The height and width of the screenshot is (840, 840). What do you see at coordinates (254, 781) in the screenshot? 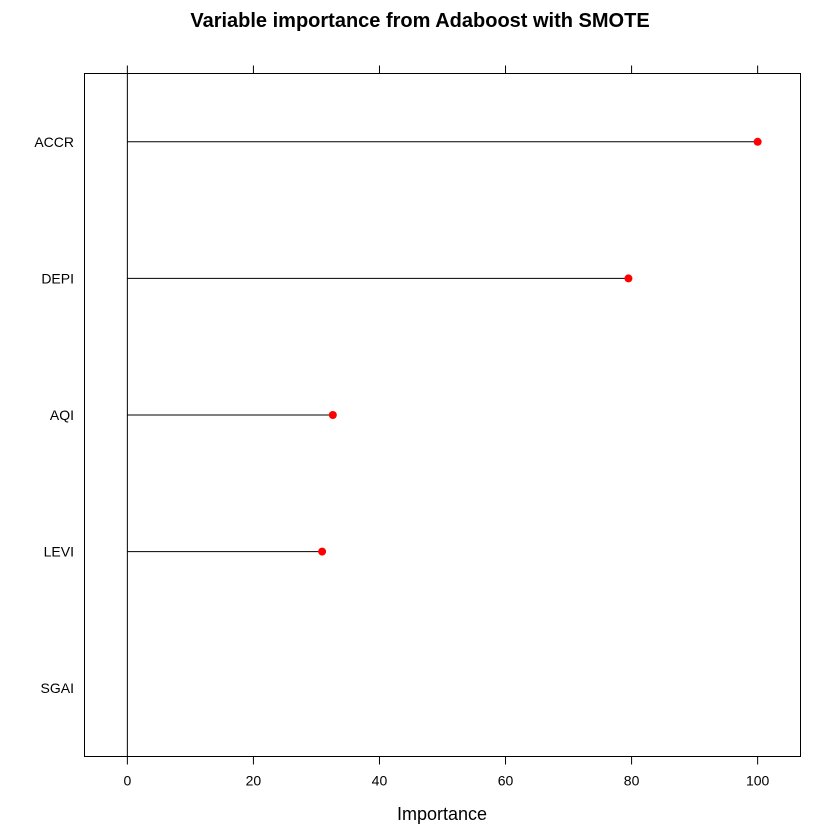
I see `x-tick-label: 20` at bounding box center [254, 781].